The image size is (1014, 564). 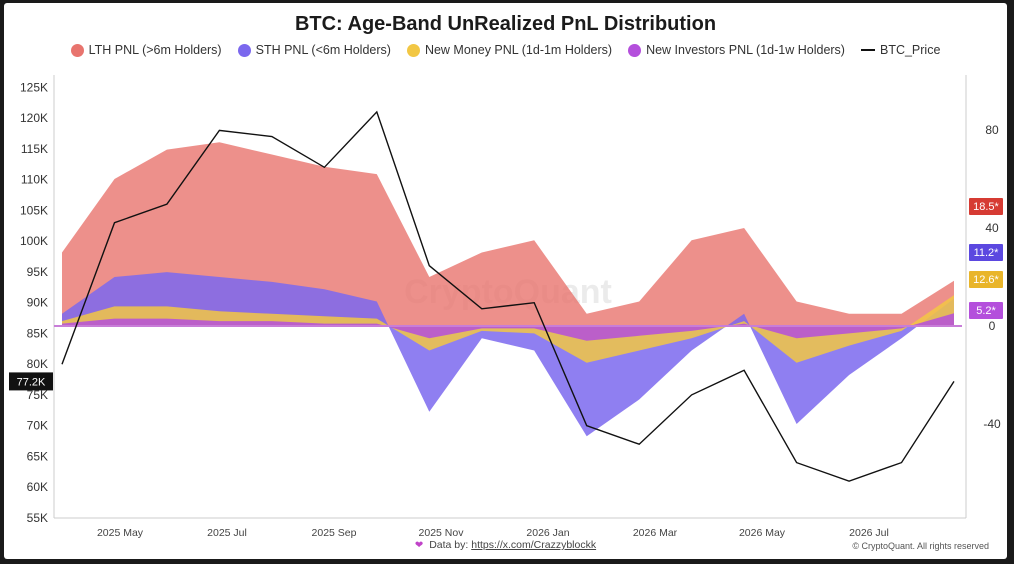 I want to click on legend-item-sth: STH PNL (<6m Holders), so click(x=314, y=50).